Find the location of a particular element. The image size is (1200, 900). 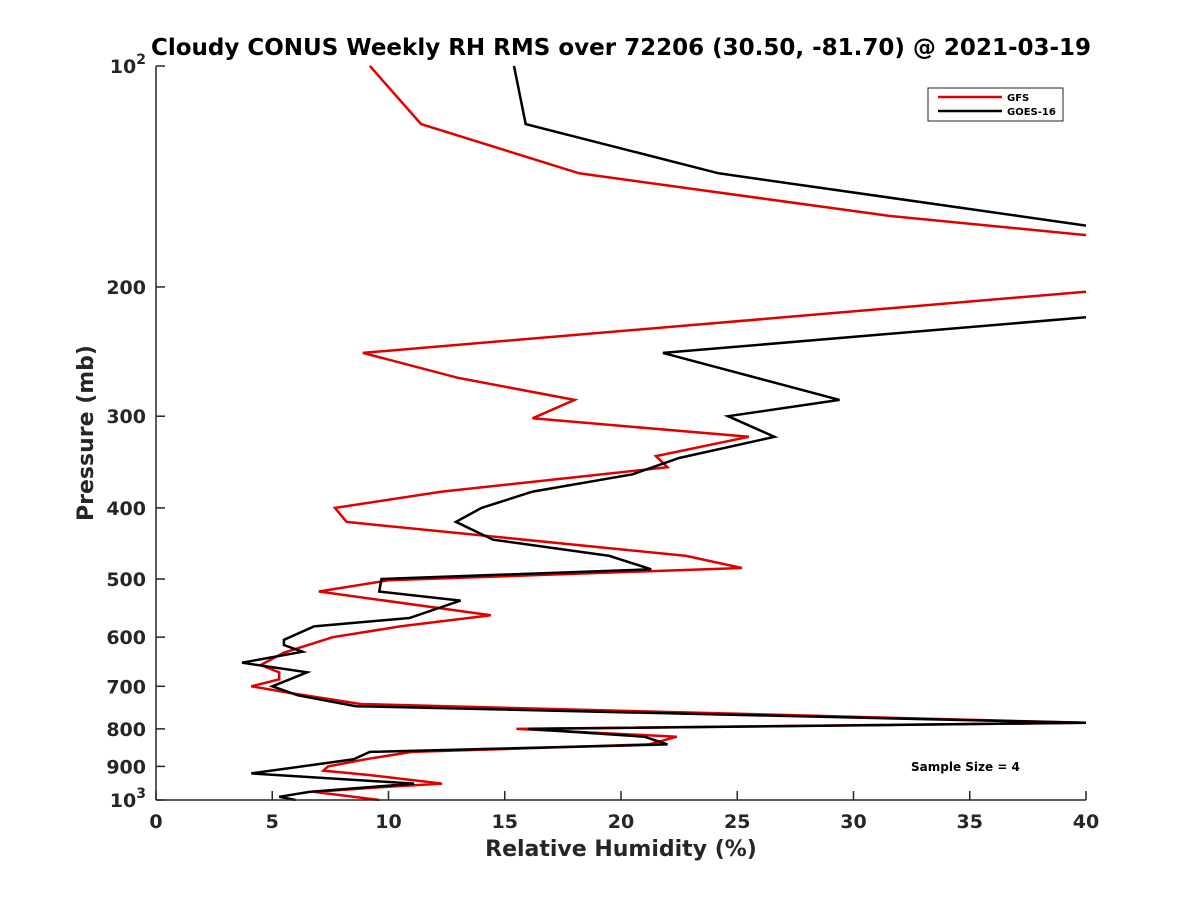

y-tick-label: 10³ is located at coordinates (128, 799).